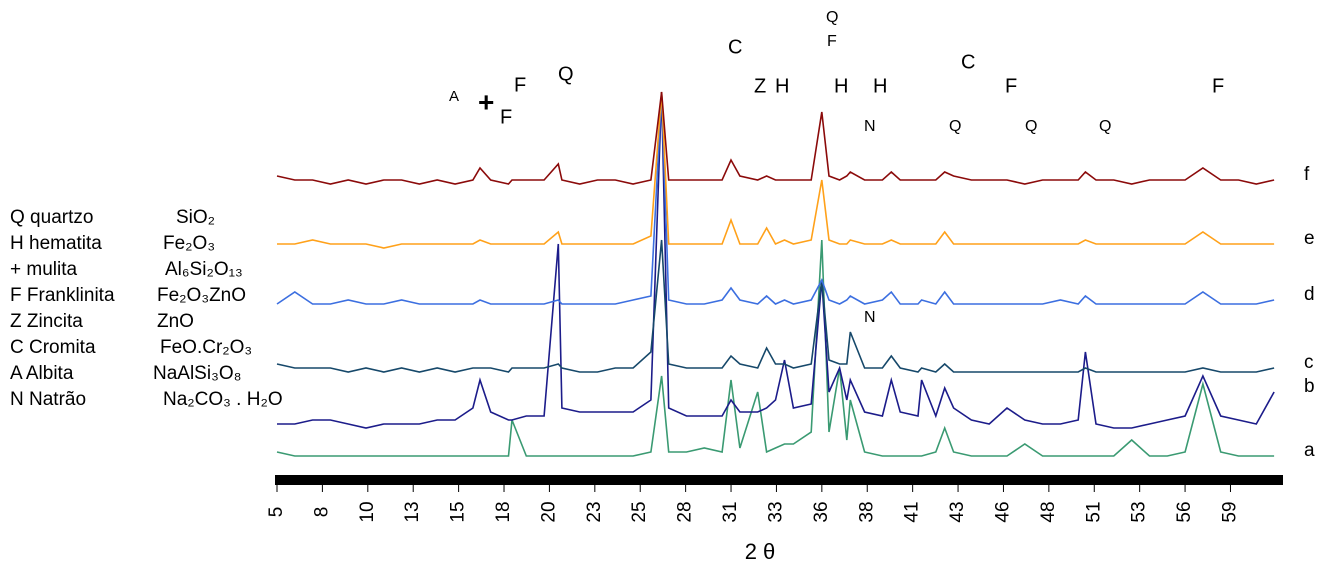 The height and width of the screenshot is (573, 1322). Describe the element at coordinates (503, 511) in the screenshot. I see `x-tick-label: 18` at that location.